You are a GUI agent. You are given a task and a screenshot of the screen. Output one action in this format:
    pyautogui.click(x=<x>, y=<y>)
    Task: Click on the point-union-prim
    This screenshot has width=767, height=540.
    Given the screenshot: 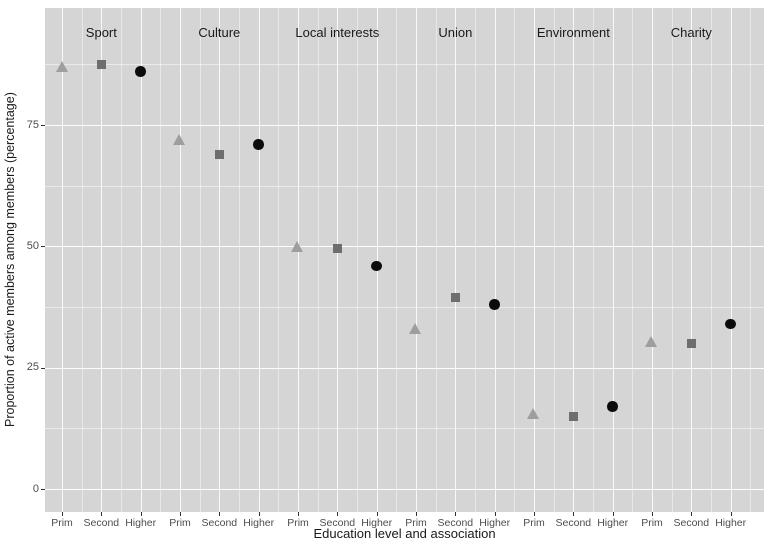 What is the action you would take?
    pyautogui.click(x=415, y=329)
    